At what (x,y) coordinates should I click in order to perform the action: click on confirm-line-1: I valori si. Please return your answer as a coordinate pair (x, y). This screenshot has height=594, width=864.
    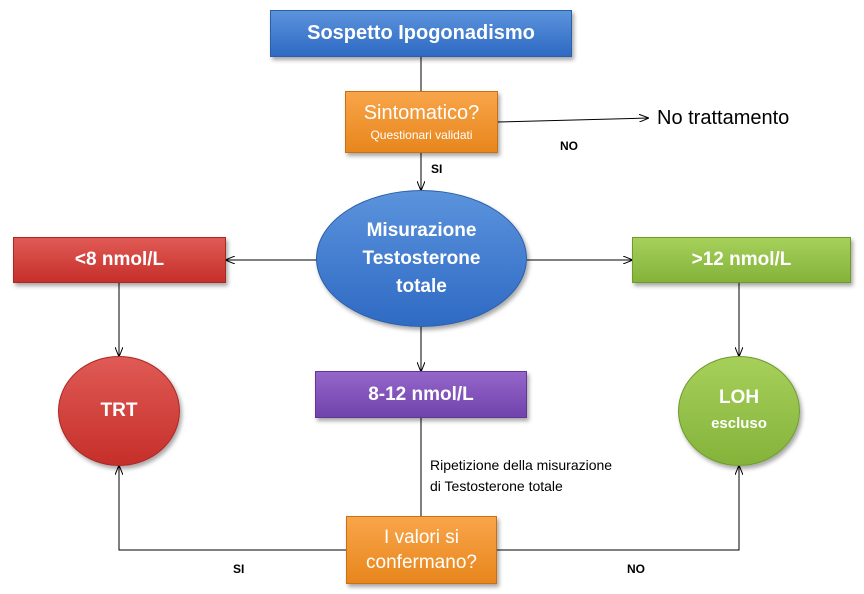
    Looking at the image, I should click on (421, 537).